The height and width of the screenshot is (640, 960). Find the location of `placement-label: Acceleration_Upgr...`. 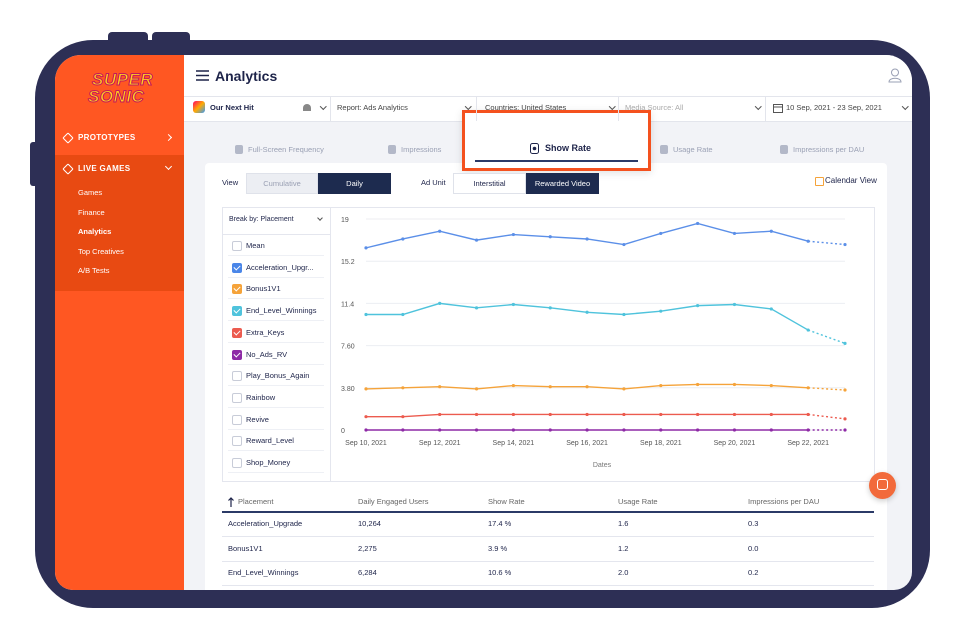

placement-label: Acceleration_Upgr... is located at coordinates (280, 267).